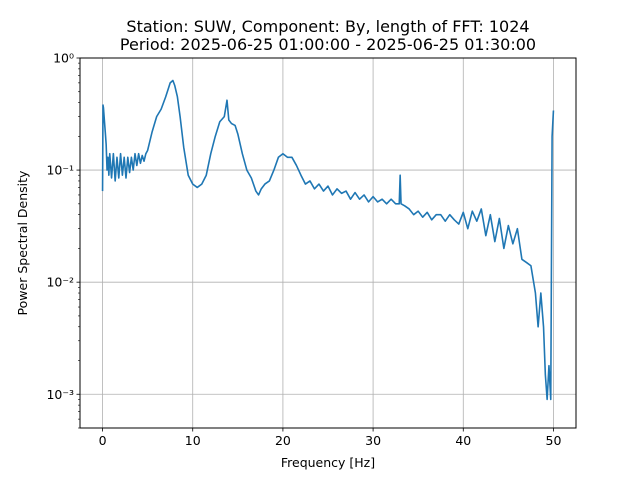 The height and width of the screenshot is (480, 640). I want to click on x-tick-label: 40, so click(463, 440).